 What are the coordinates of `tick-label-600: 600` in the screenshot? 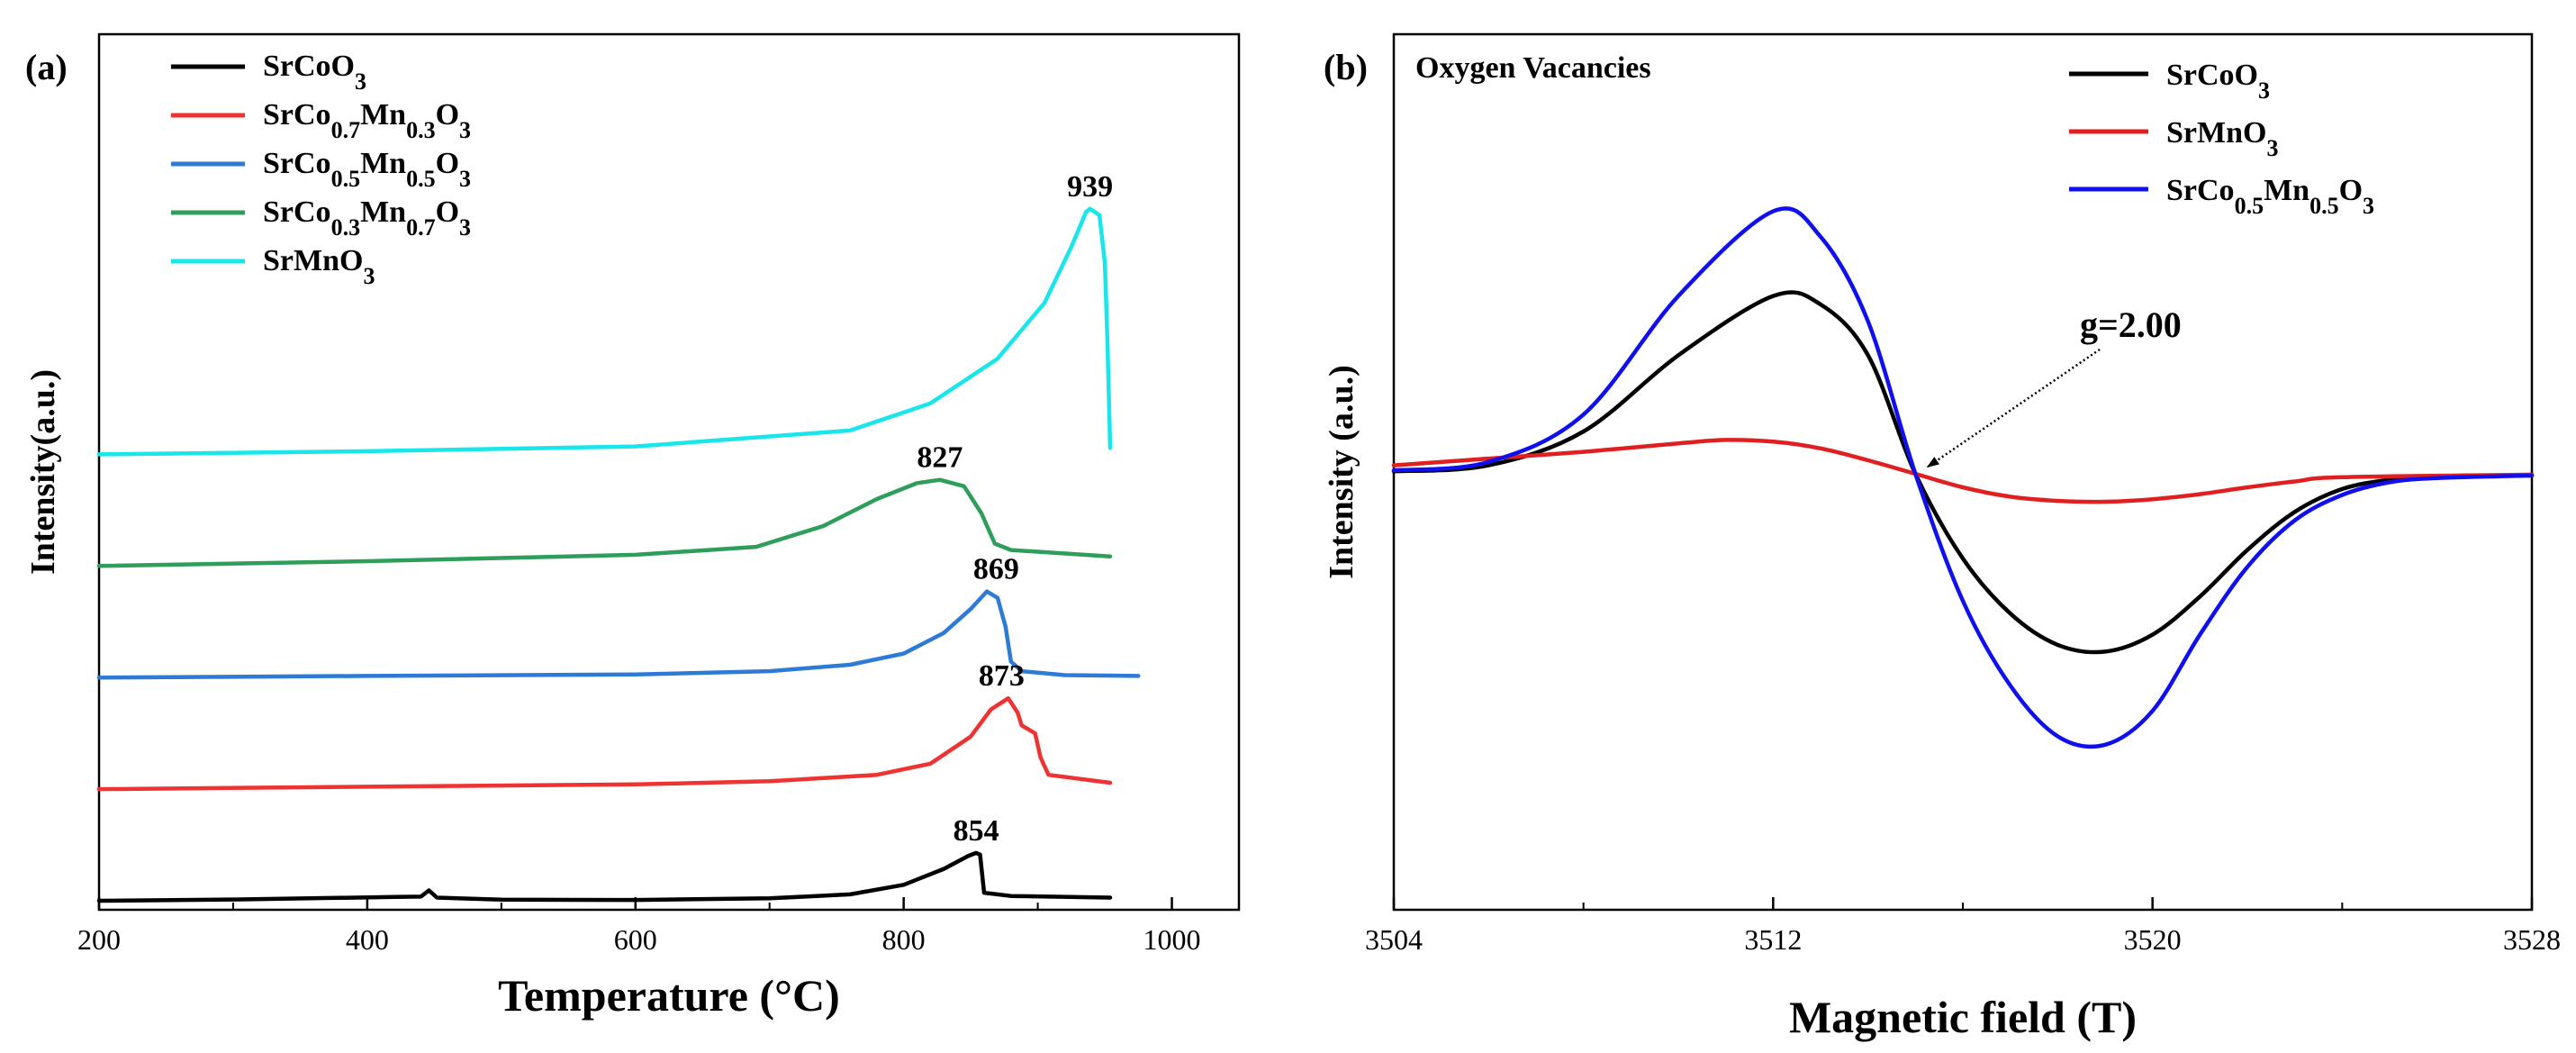 It's located at (635, 940).